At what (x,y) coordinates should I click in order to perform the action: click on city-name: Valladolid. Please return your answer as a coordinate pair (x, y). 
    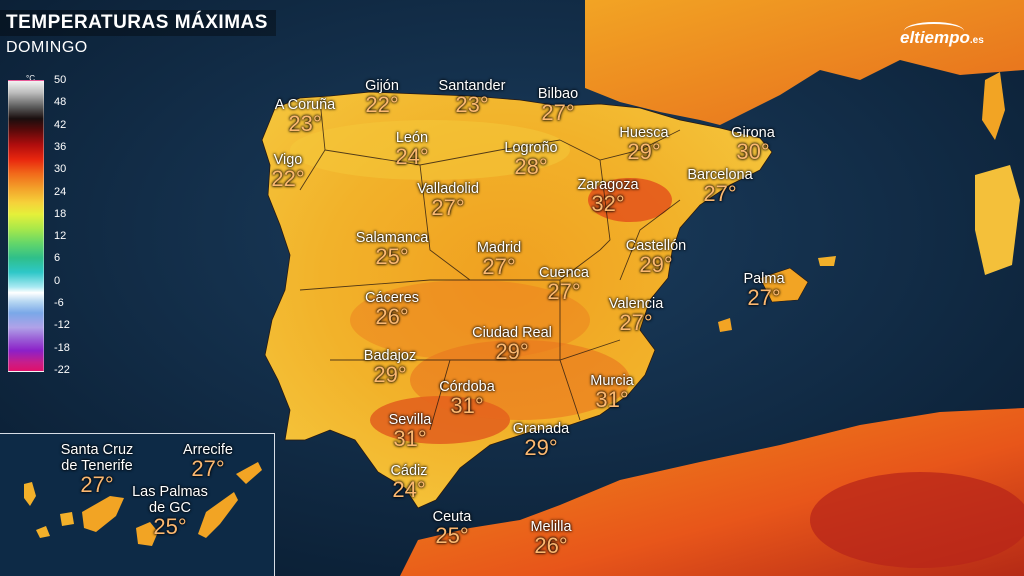
    Looking at the image, I should click on (448, 189).